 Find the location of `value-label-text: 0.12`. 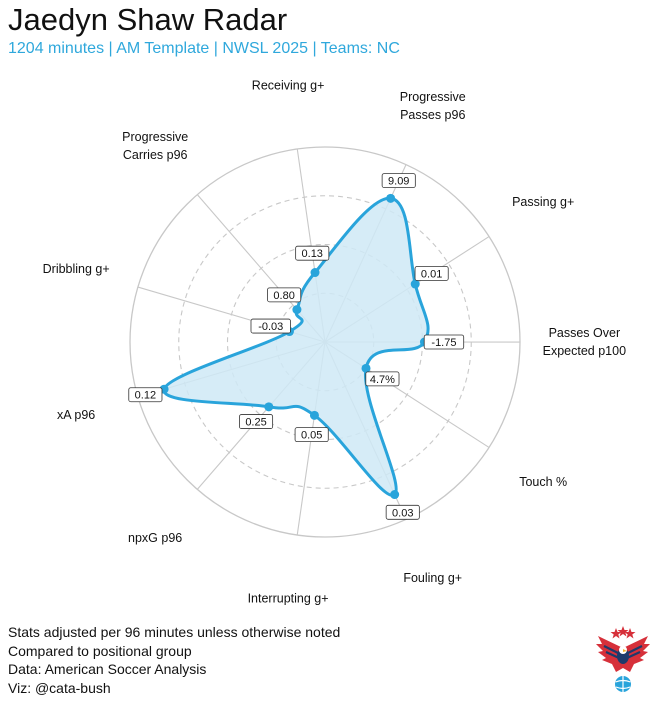

value-label-text: 0.12 is located at coordinates (145, 396).